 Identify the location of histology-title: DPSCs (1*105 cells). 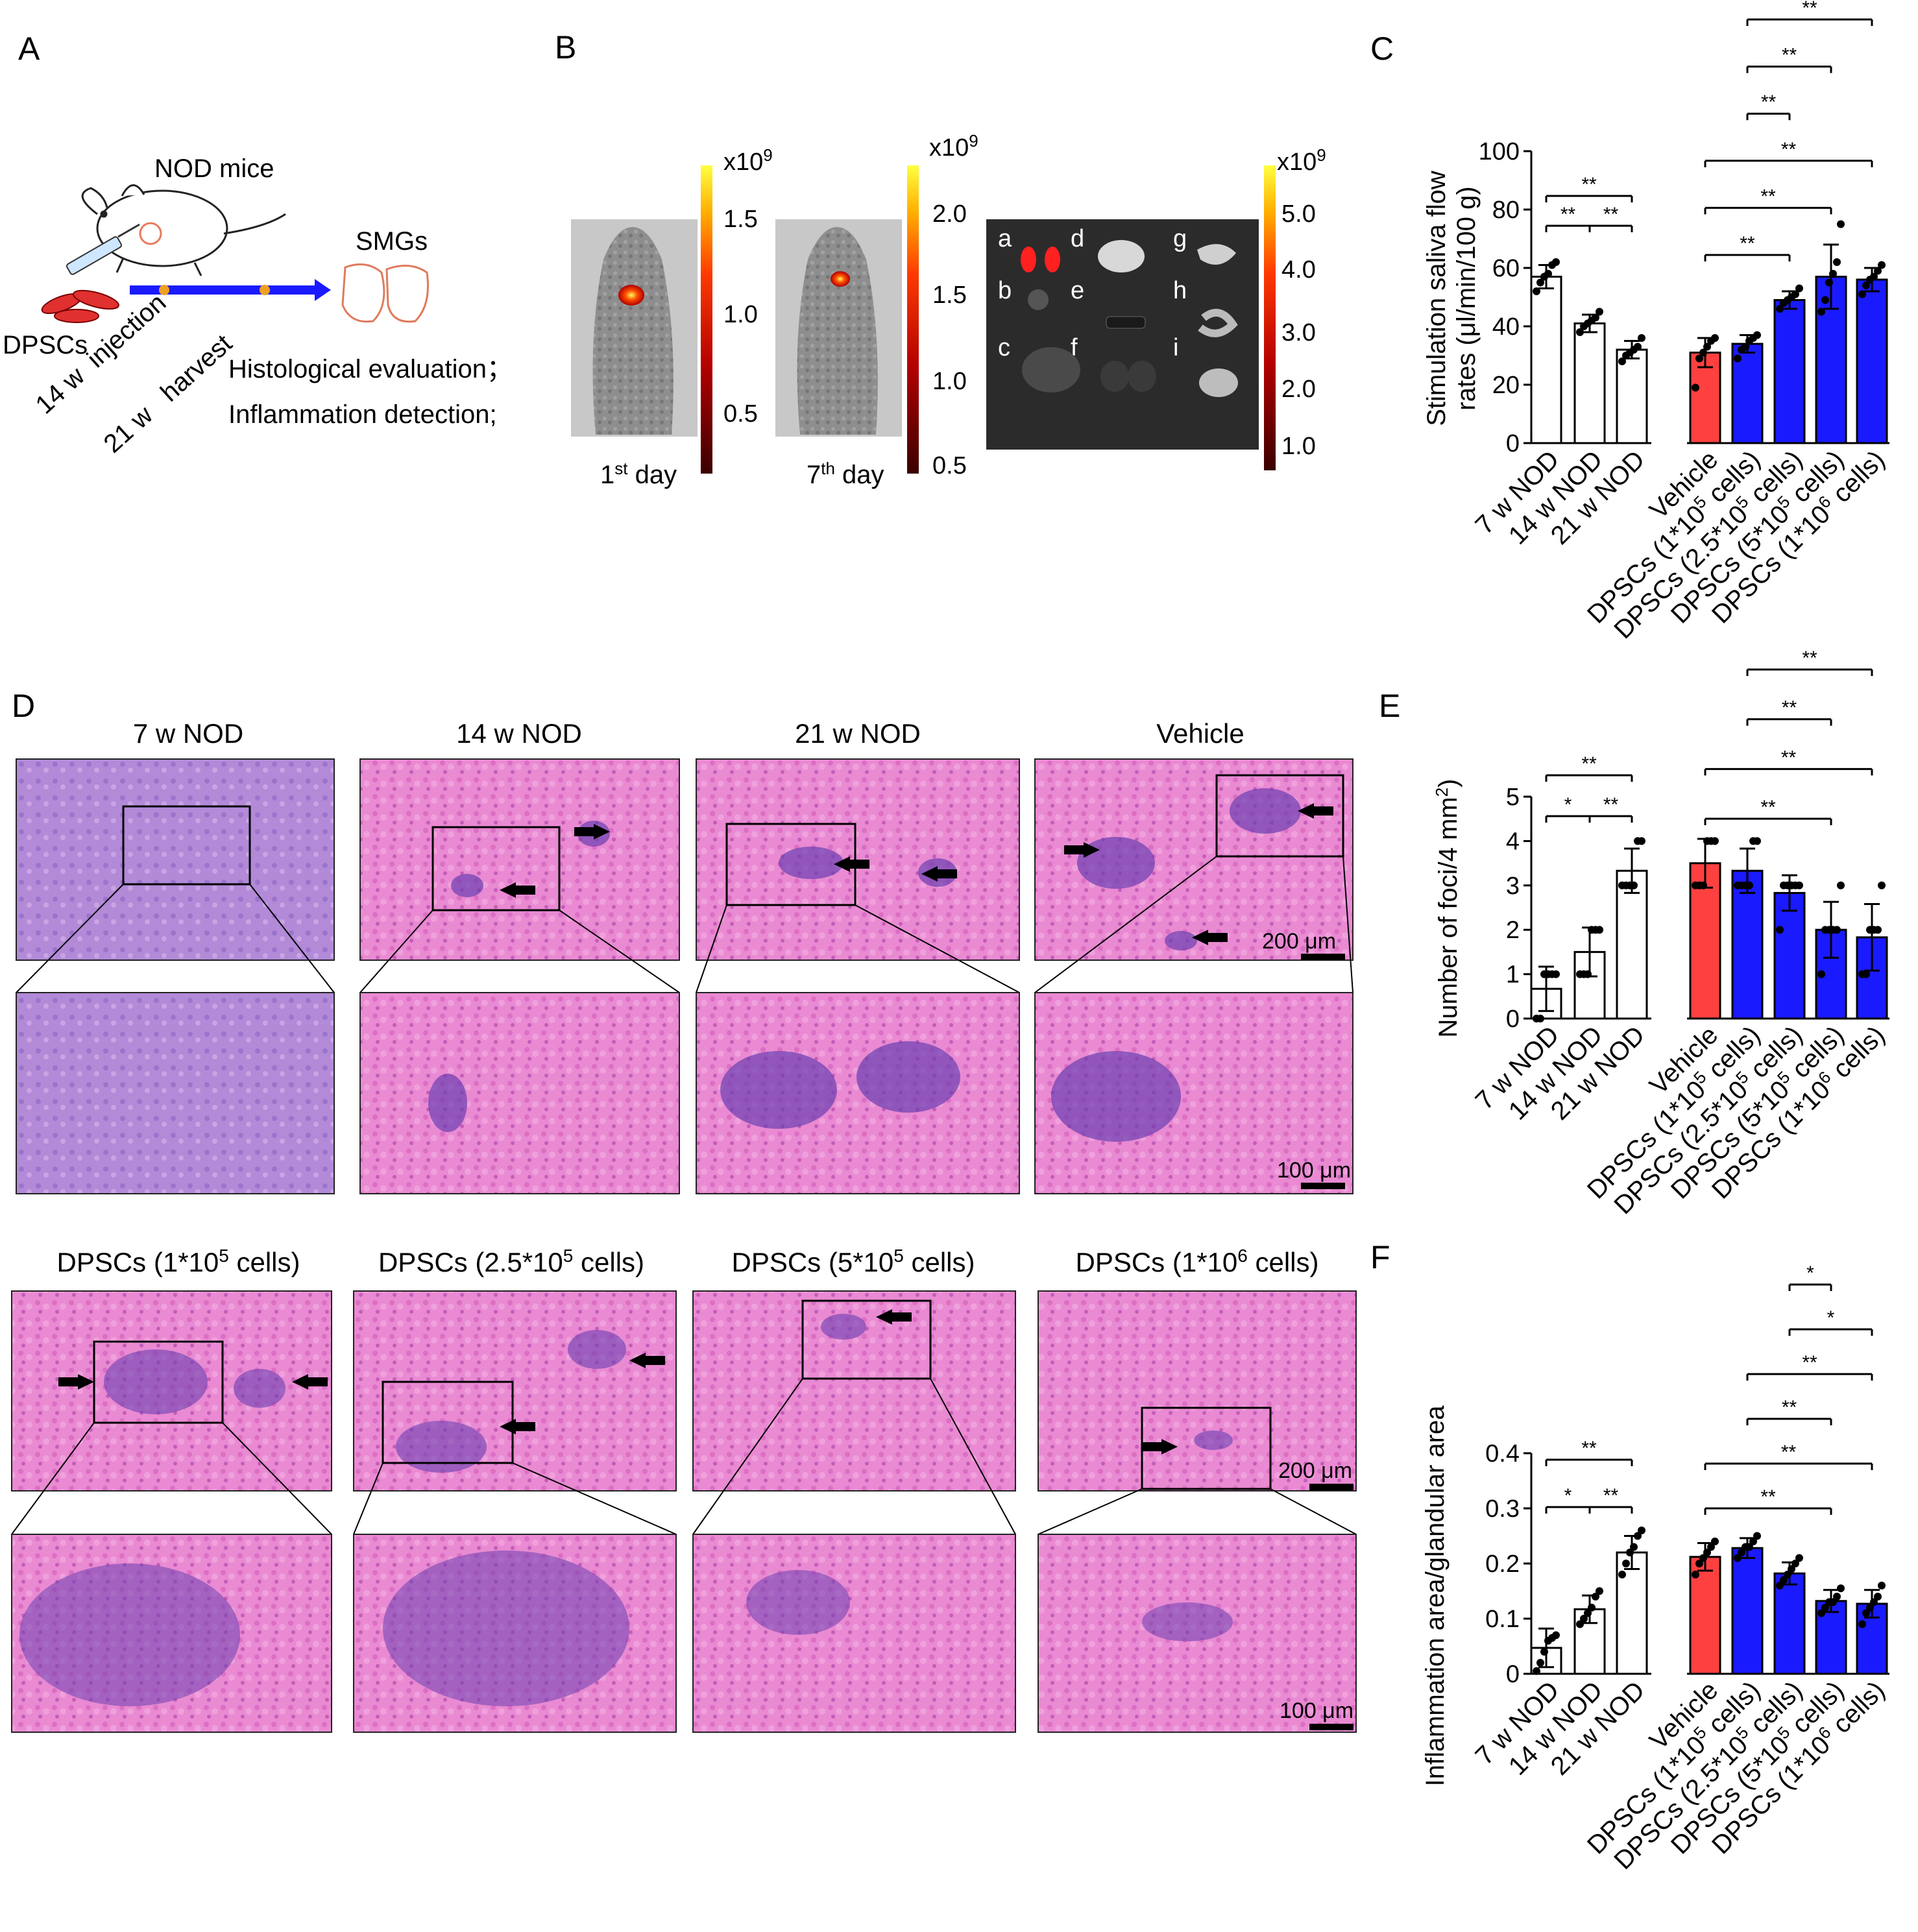
(178, 1261).